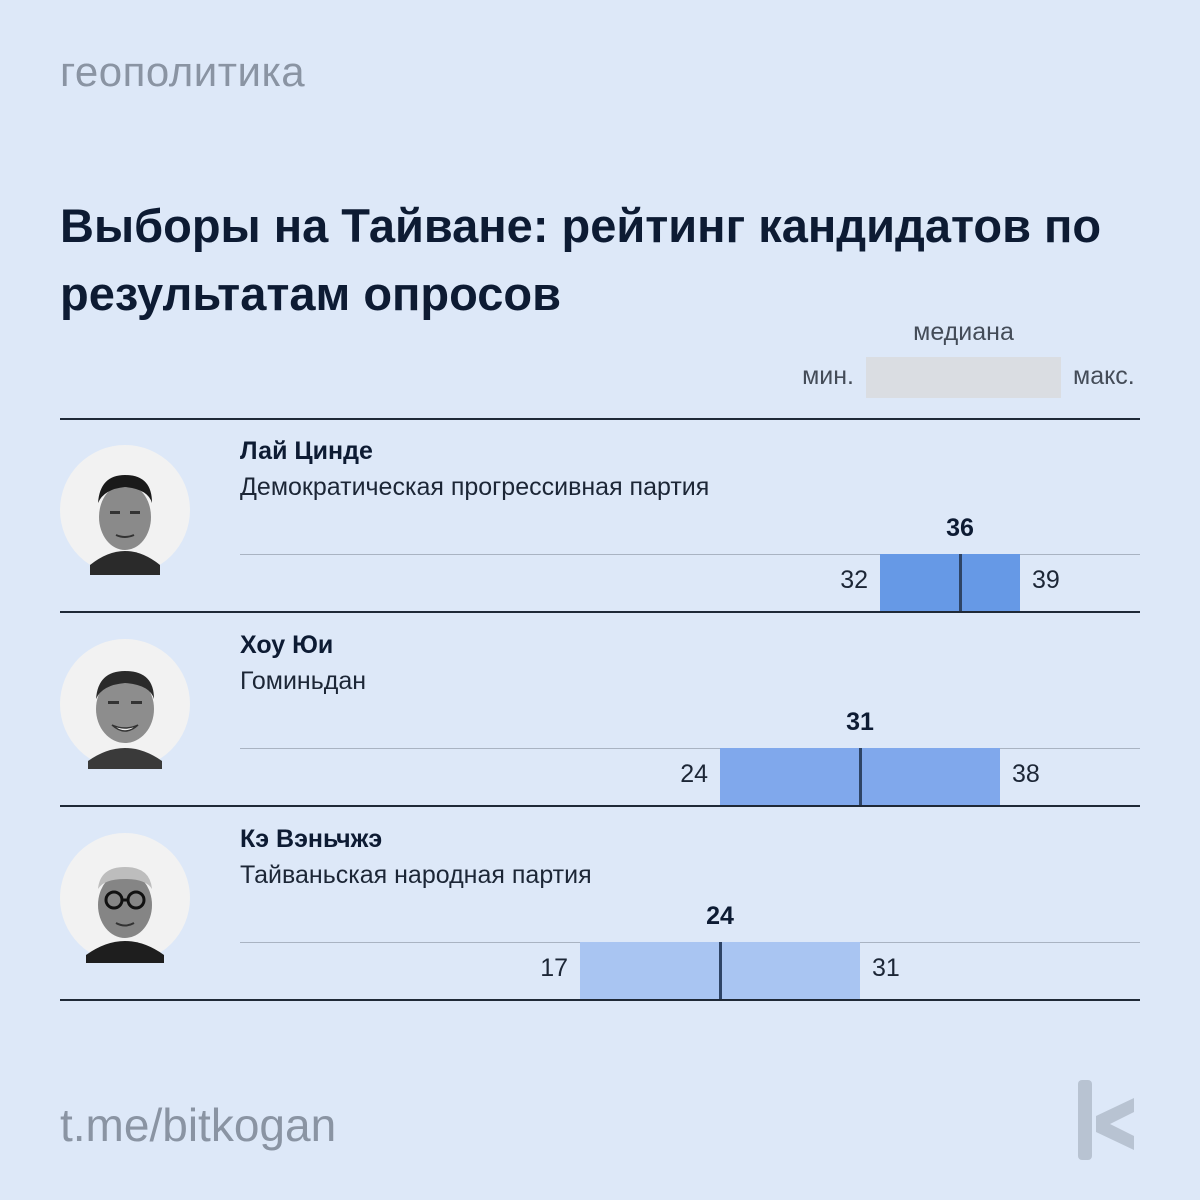  I want to click on median-value-label: 31, so click(860, 722).